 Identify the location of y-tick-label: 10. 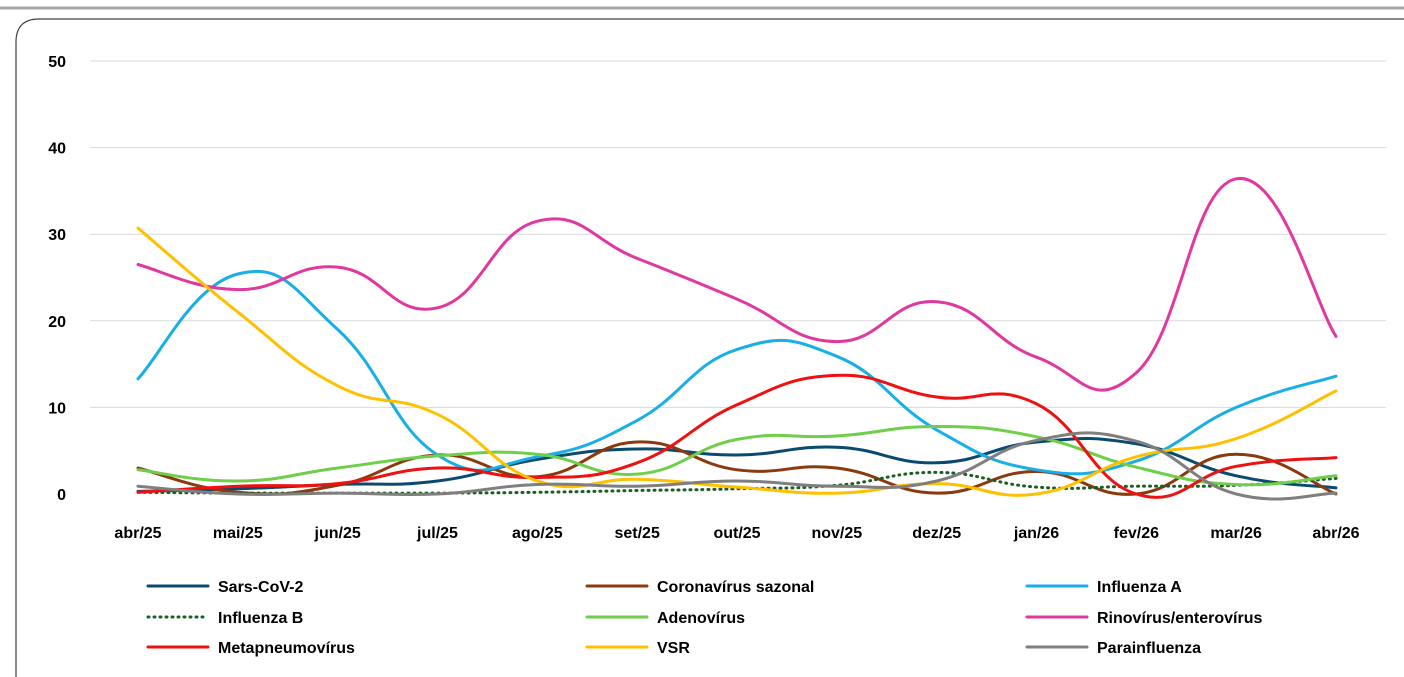
(57, 408).